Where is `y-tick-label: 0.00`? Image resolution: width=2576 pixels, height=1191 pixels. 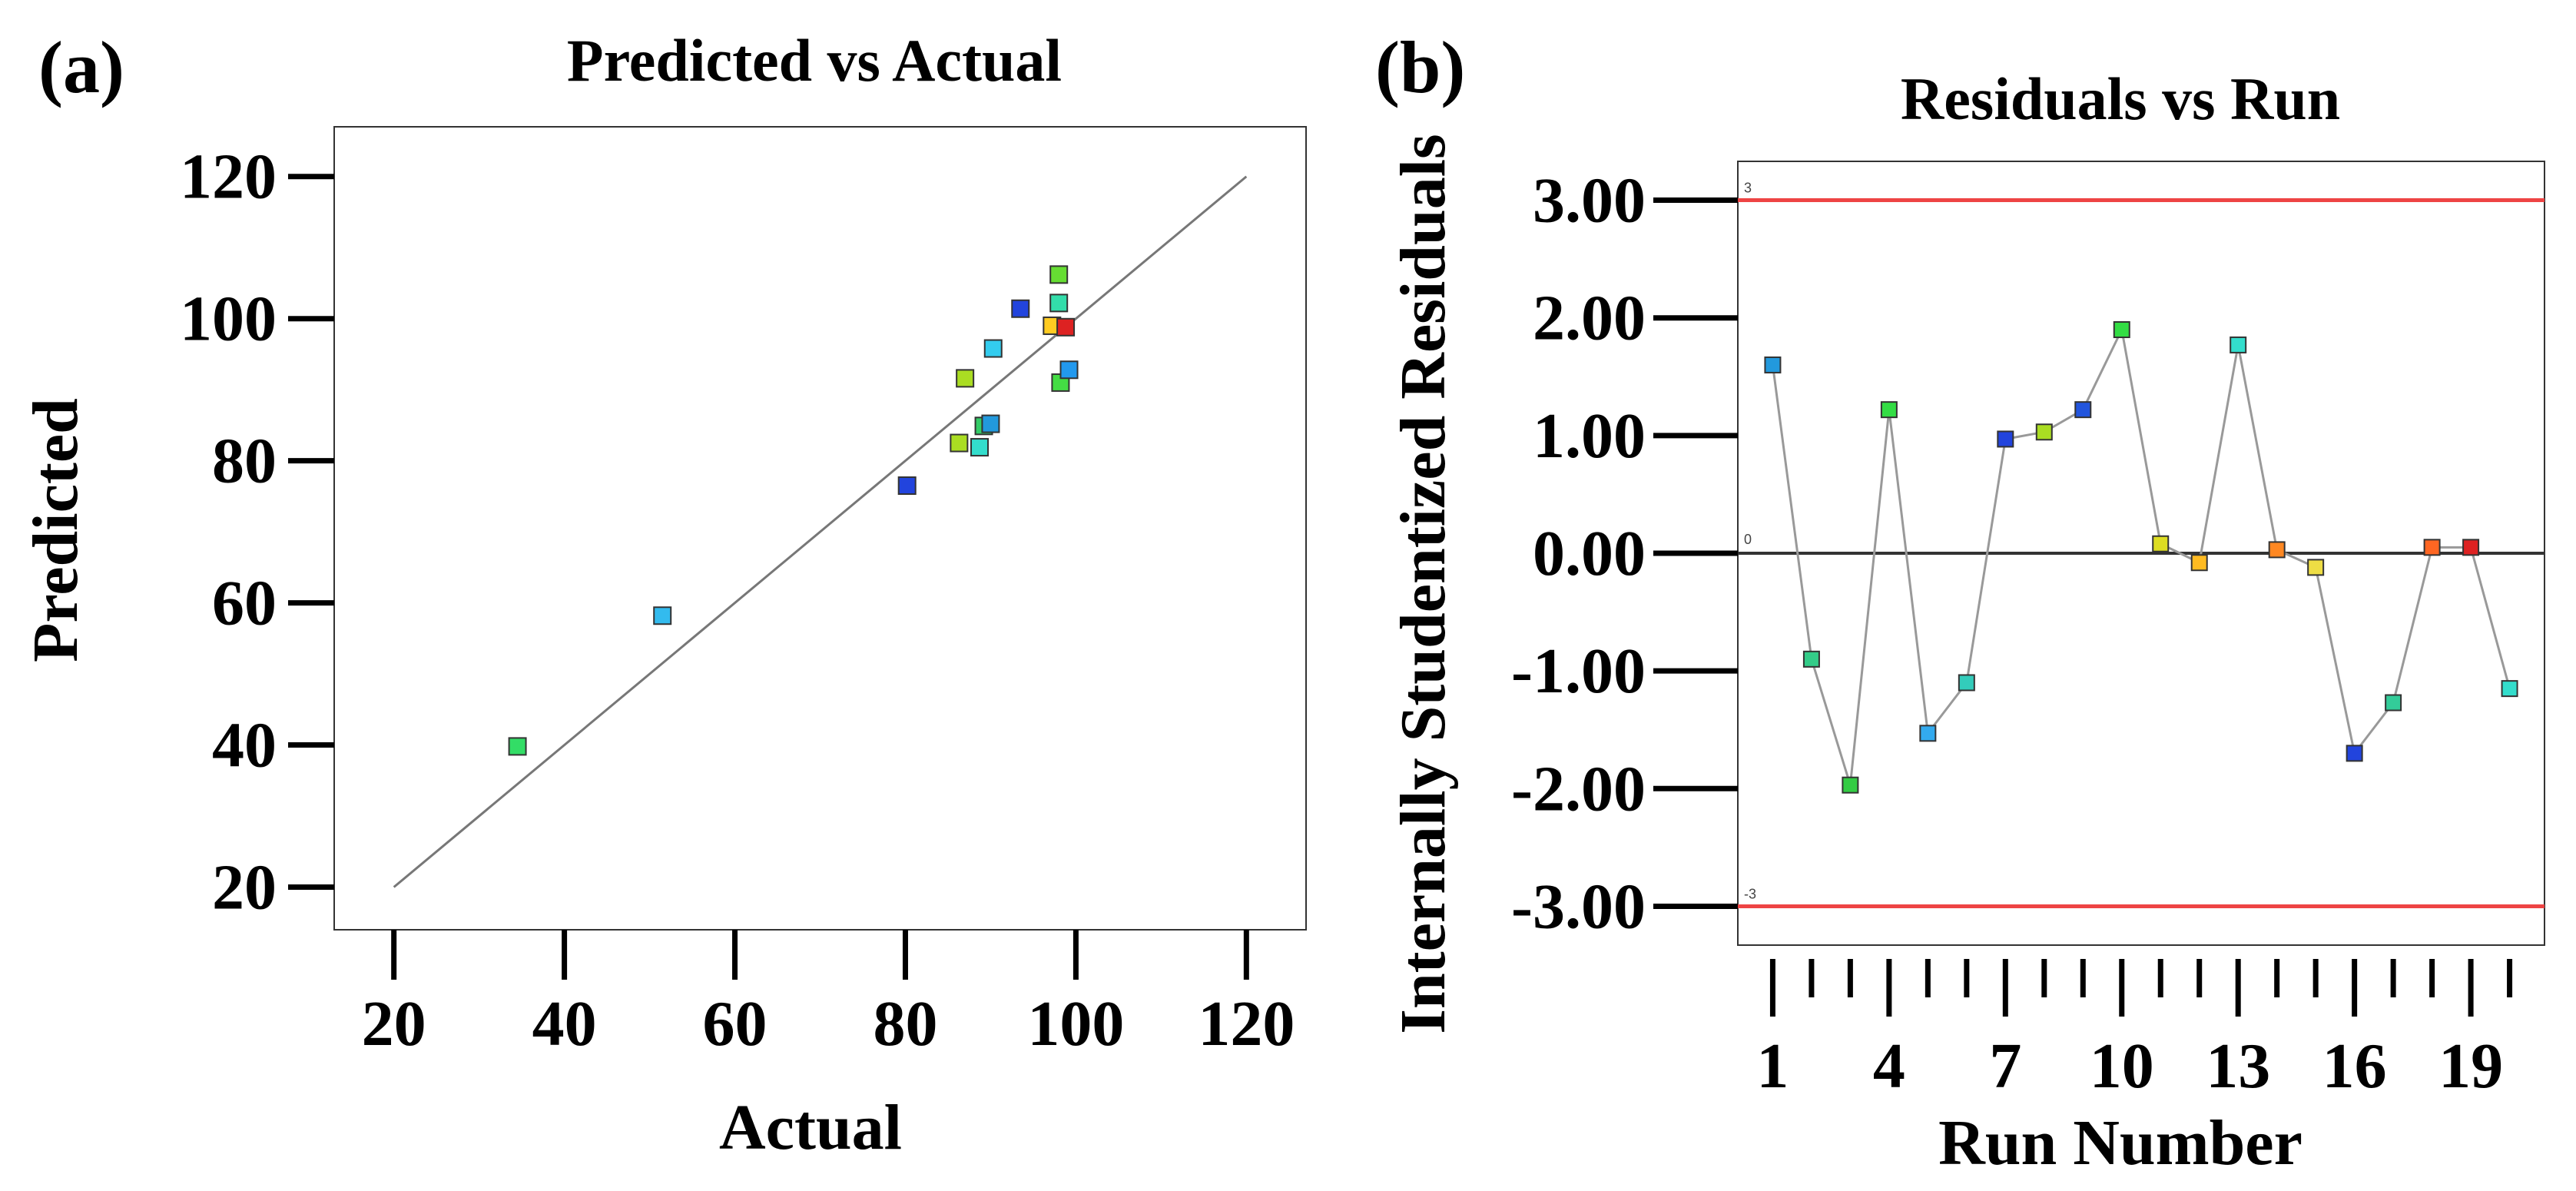 y-tick-label: 0.00 is located at coordinates (1589, 553).